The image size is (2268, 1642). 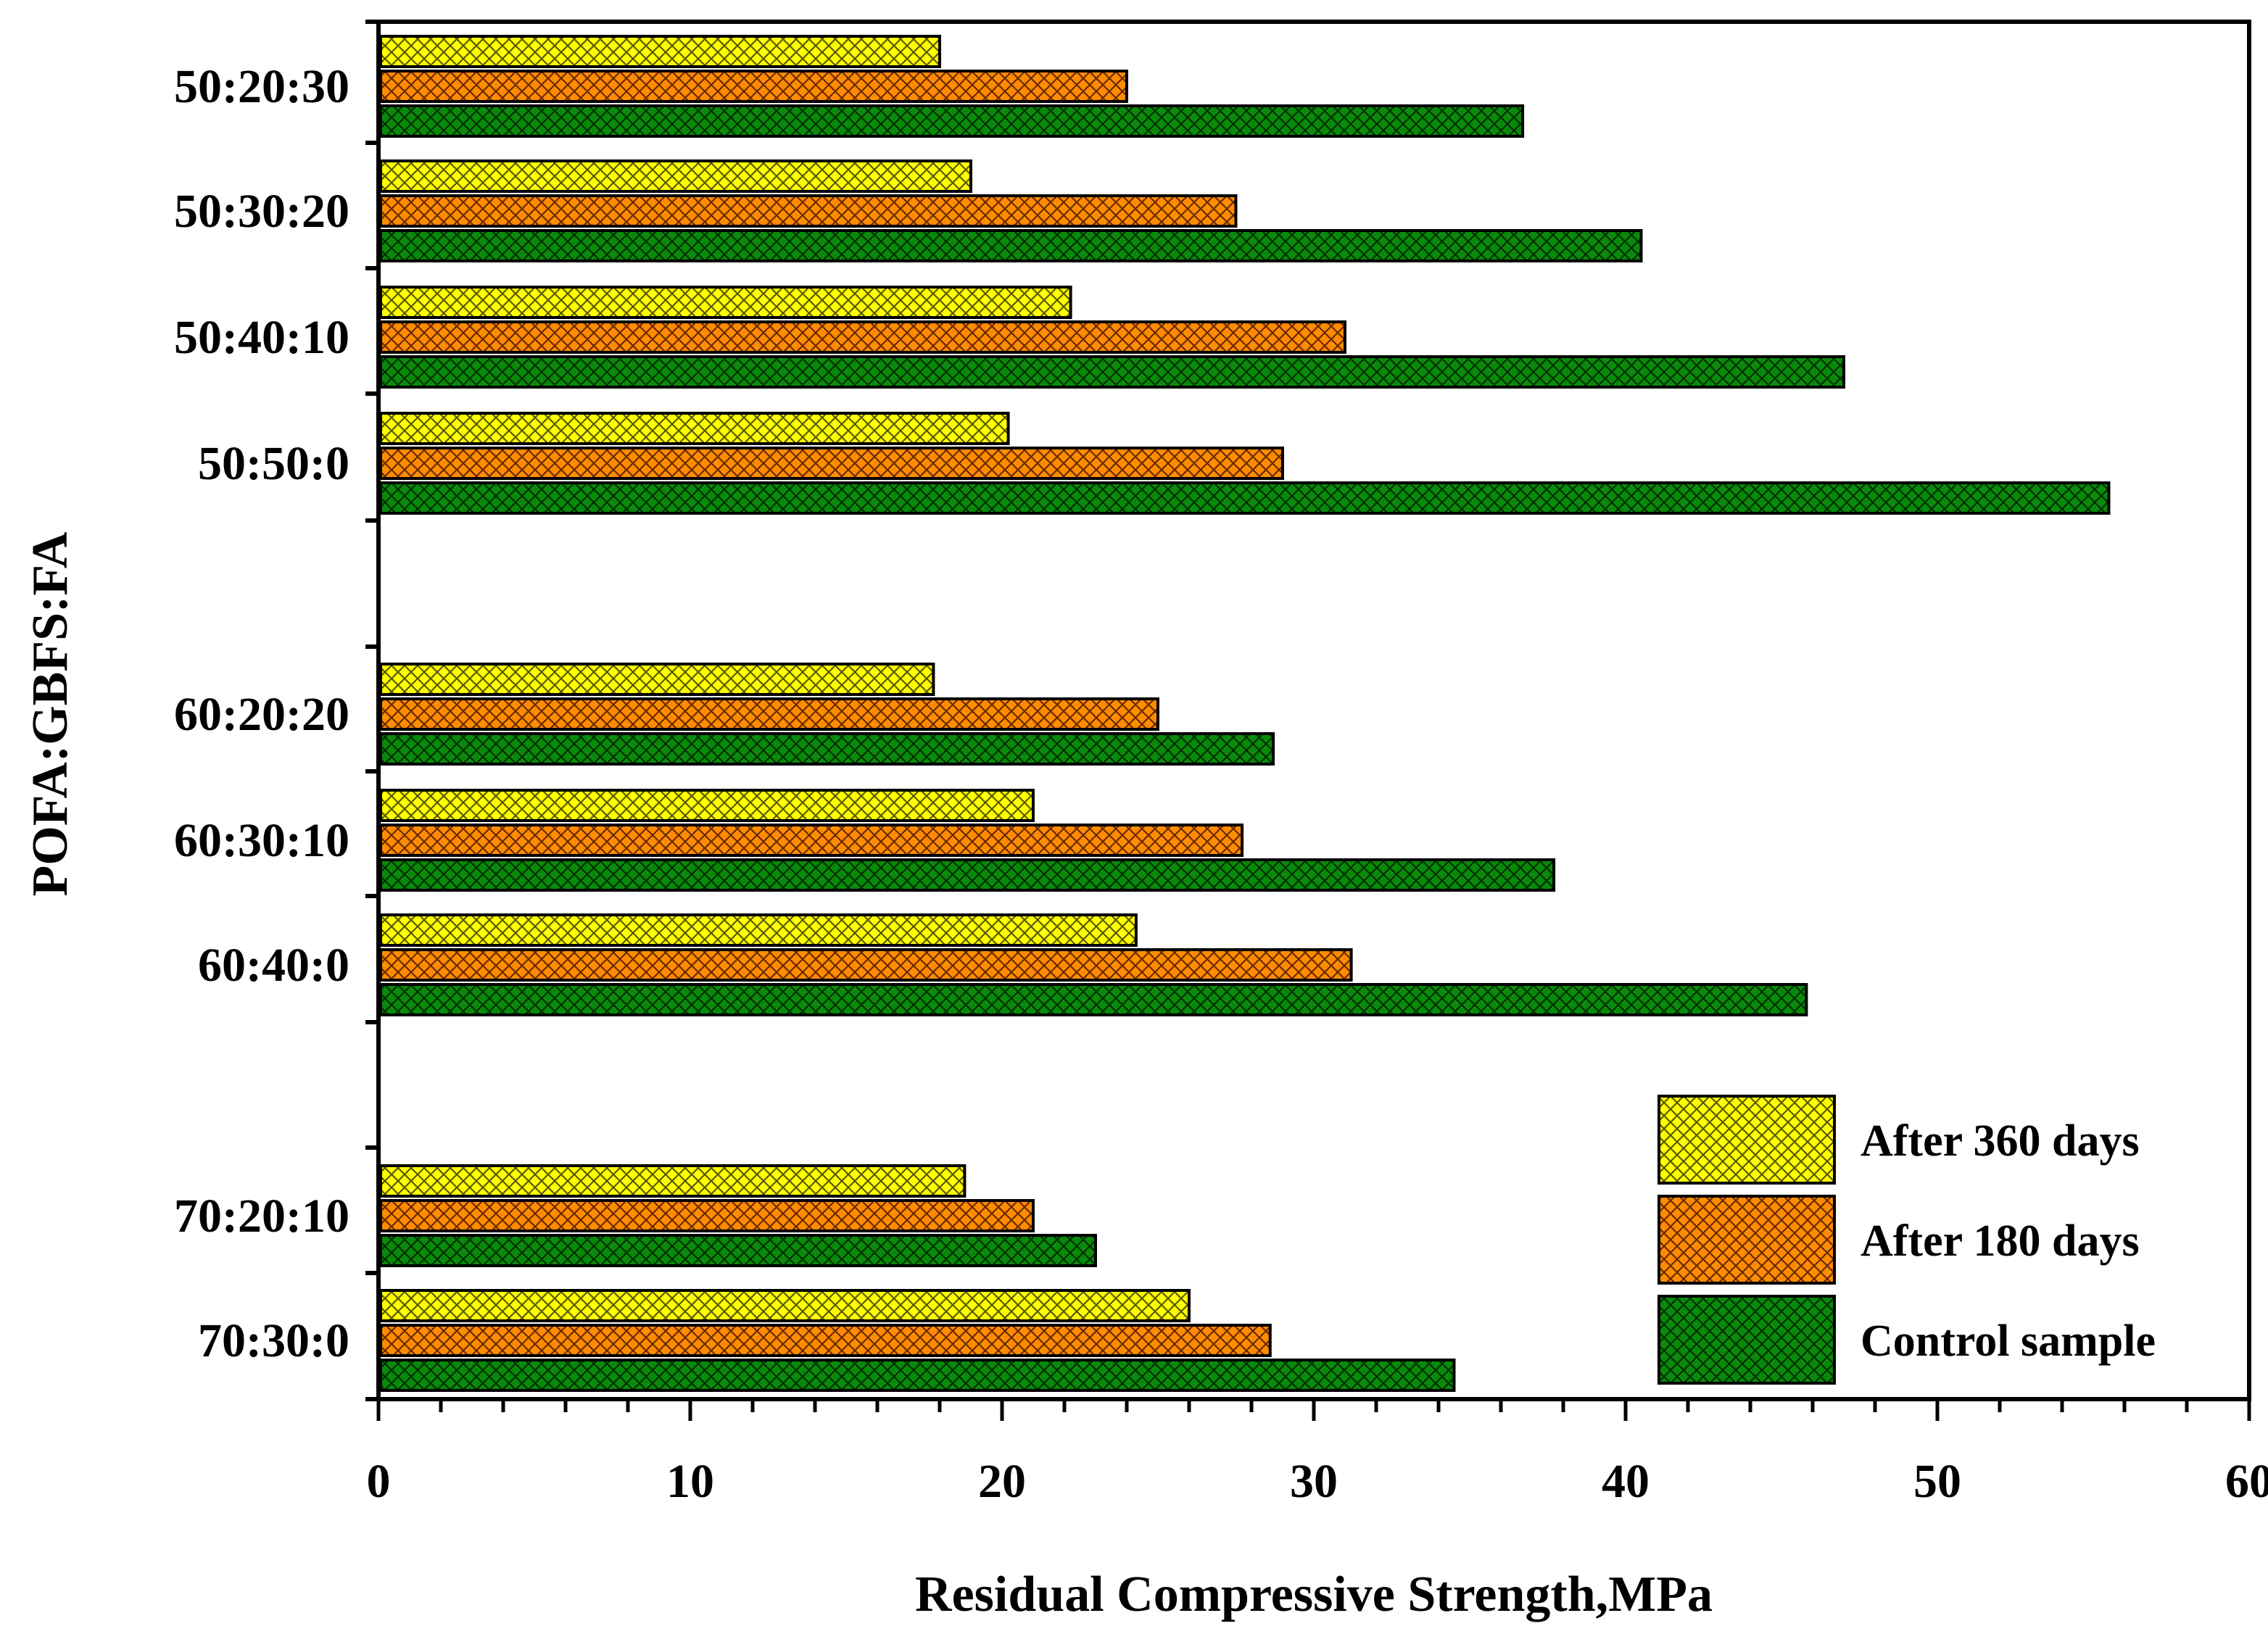 What do you see at coordinates (1002, 1481) in the screenshot?
I see `x-tick-label: 20` at bounding box center [1002, 1481].